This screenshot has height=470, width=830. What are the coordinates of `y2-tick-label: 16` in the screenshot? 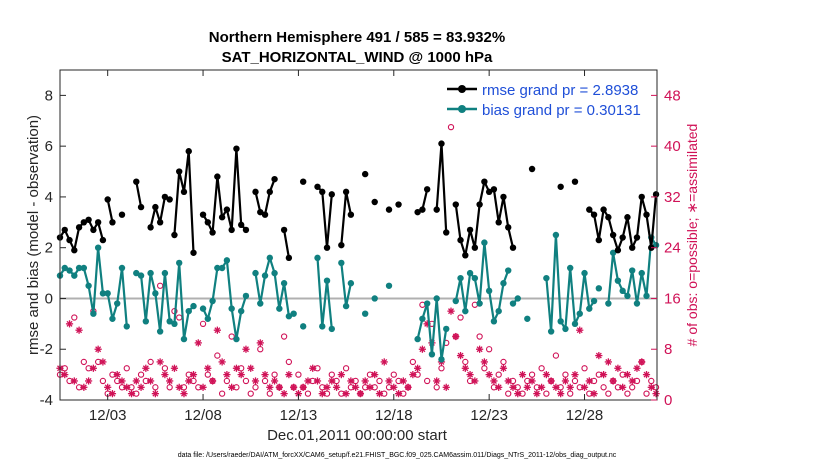 It's located at (672, 298).